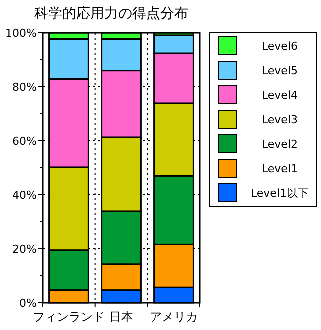  I want to click on x-tick-label: アメリカ, so click(174, 317).